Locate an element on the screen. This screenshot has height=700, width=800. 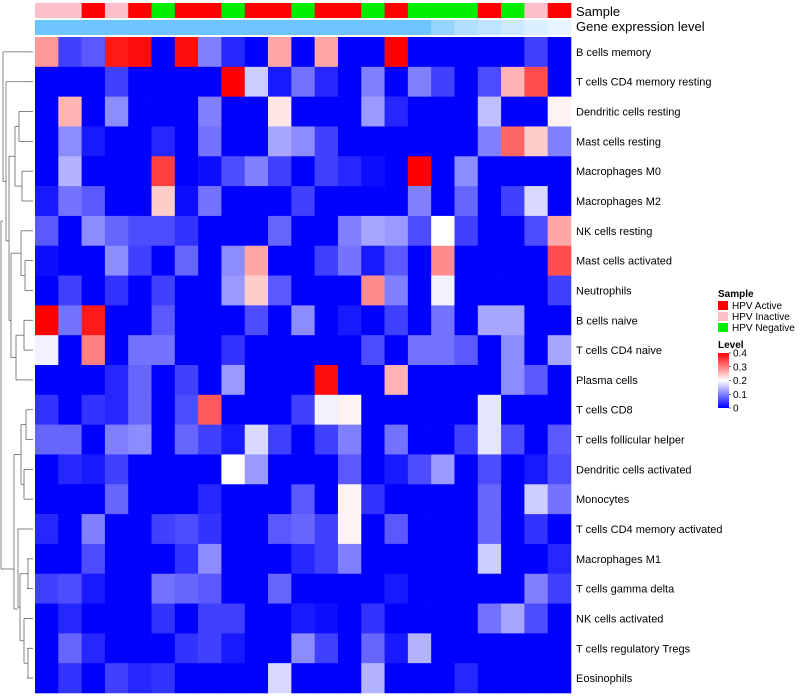
level-legend-tick-label: 0.4 is located at coordinates (740, 354).